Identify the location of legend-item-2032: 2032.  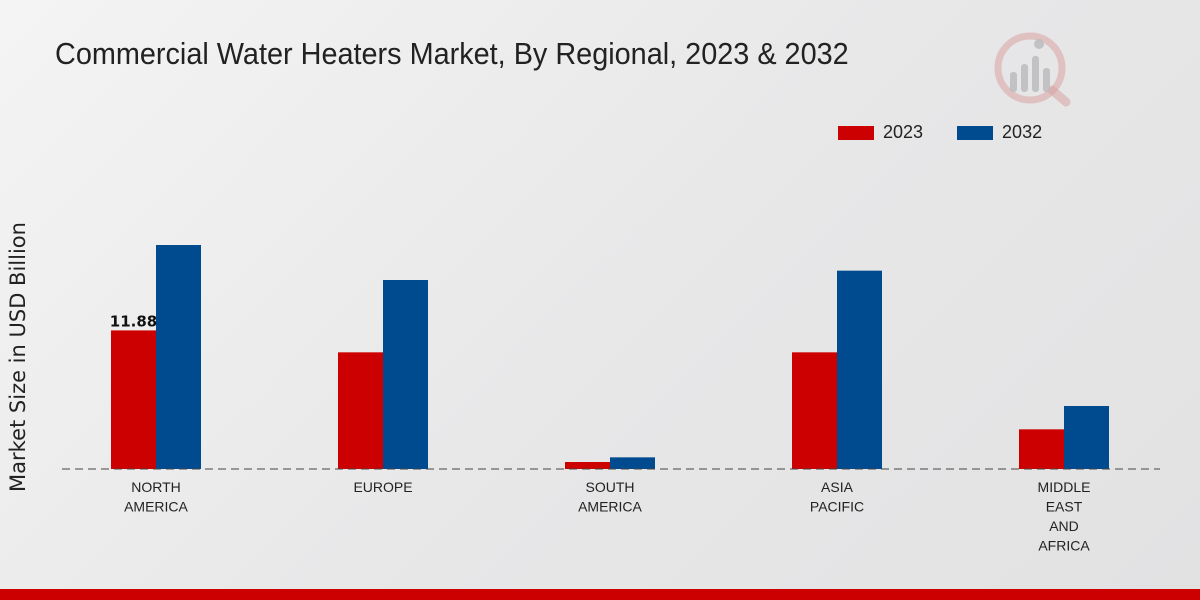
(999, 132).